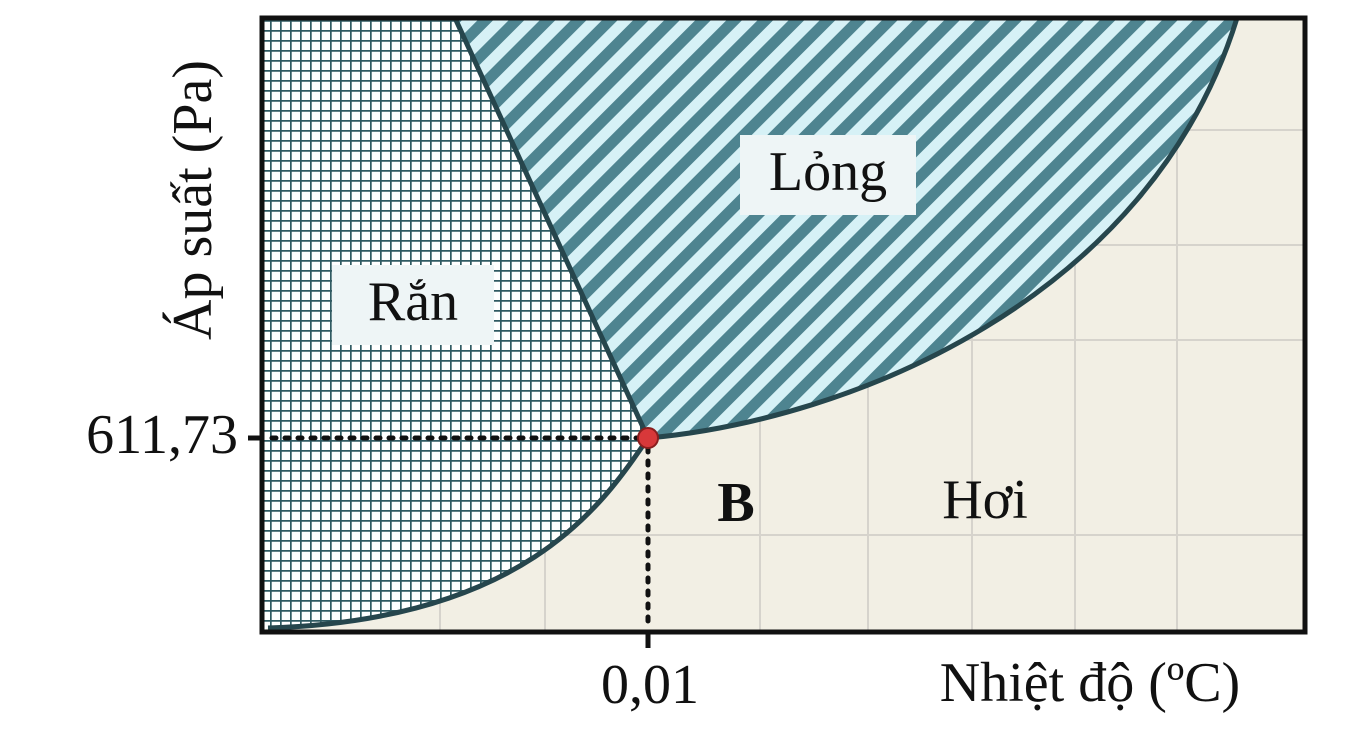 The width and height of the screenshot is (1362, 750). Describe the element at coordinates (1090, 683) in the screenshot. I see `x-axis-label: Nhiệt độ (ºC)` at that location.